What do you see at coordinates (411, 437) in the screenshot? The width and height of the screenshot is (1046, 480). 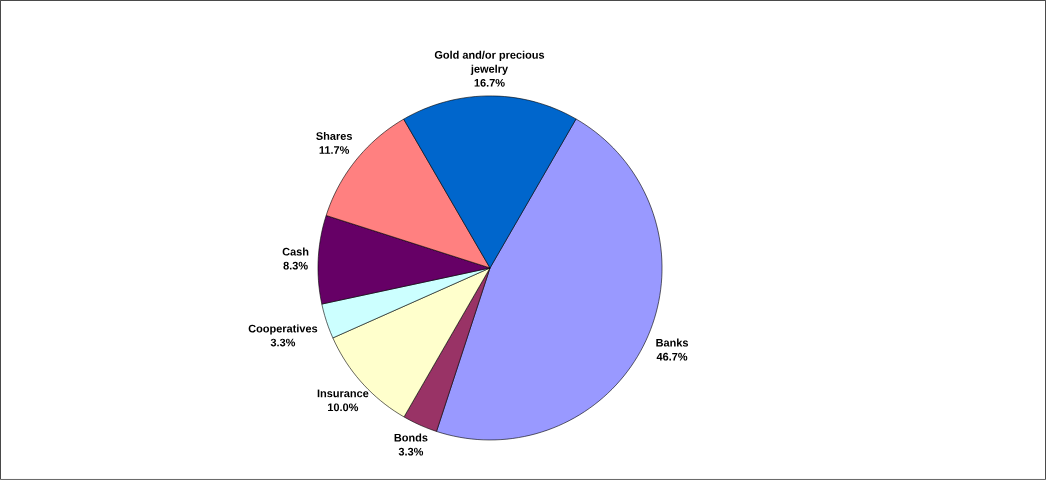 I see `slice-label: Bonds` at bounding box center [411, 437].